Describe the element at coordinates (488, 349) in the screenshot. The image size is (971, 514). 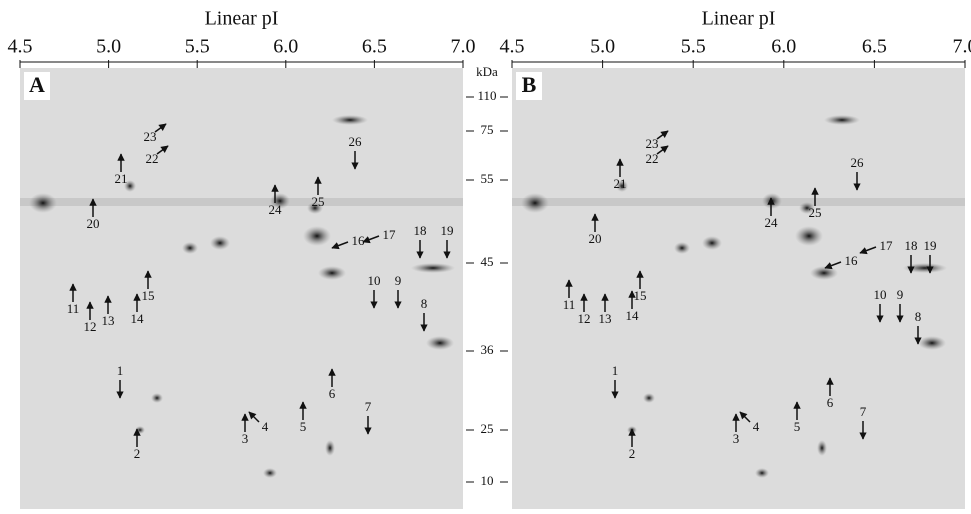
I see `mw-tick-label: 36` at that location.